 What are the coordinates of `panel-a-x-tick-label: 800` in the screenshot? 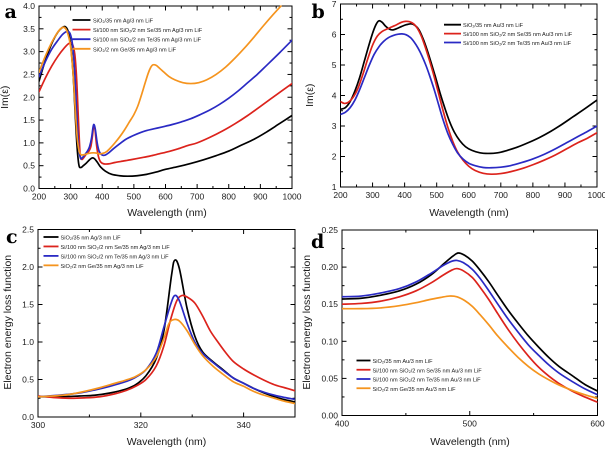 It's located at (229, 197).